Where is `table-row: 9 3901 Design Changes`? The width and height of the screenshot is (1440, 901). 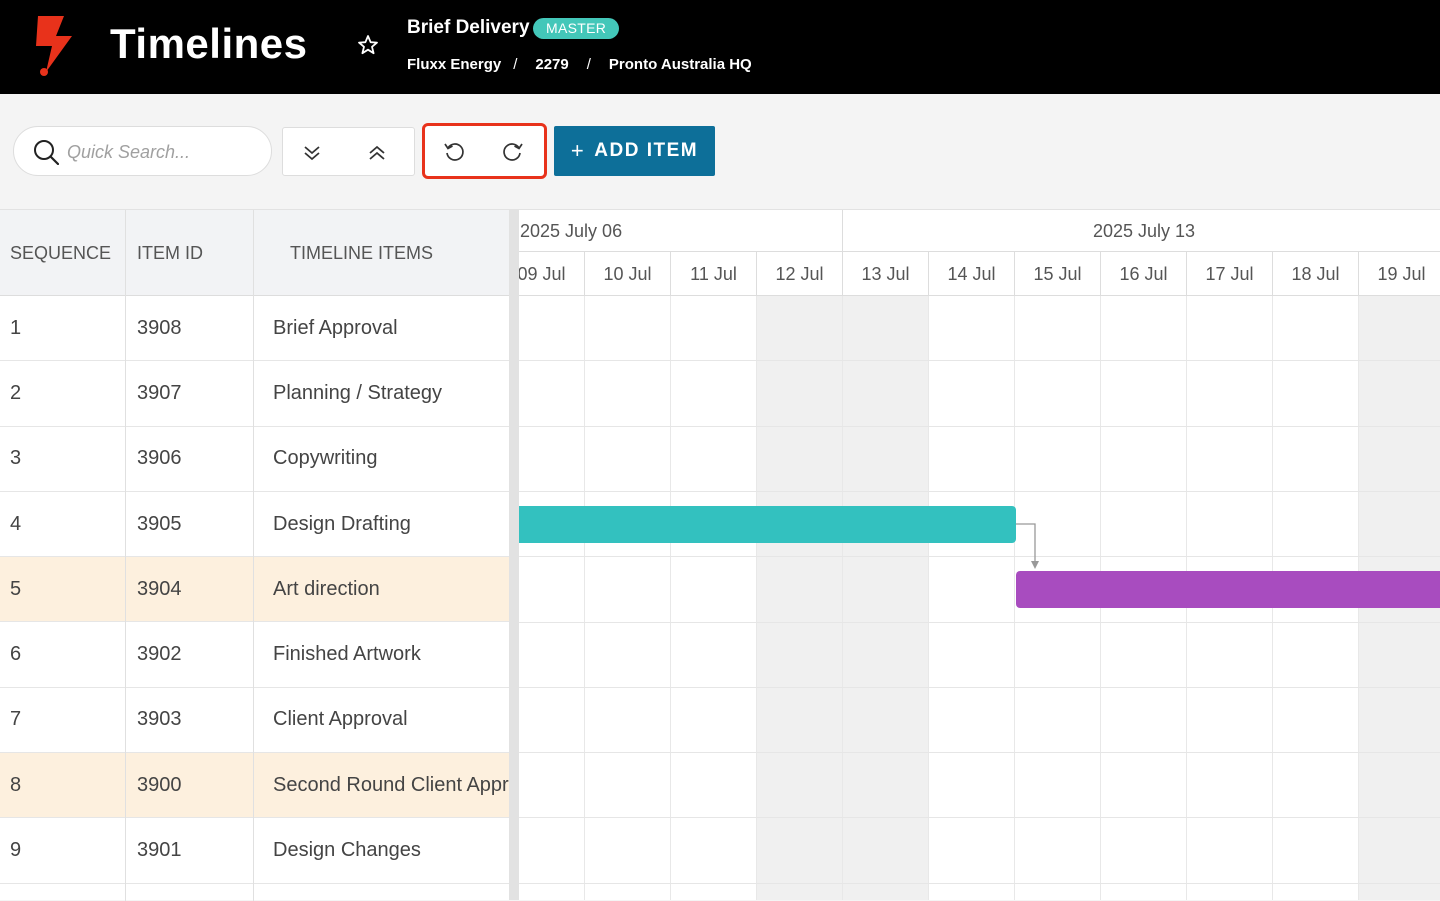 table-row: 9 3901 Design Changes is located at coordinates (254, 851).